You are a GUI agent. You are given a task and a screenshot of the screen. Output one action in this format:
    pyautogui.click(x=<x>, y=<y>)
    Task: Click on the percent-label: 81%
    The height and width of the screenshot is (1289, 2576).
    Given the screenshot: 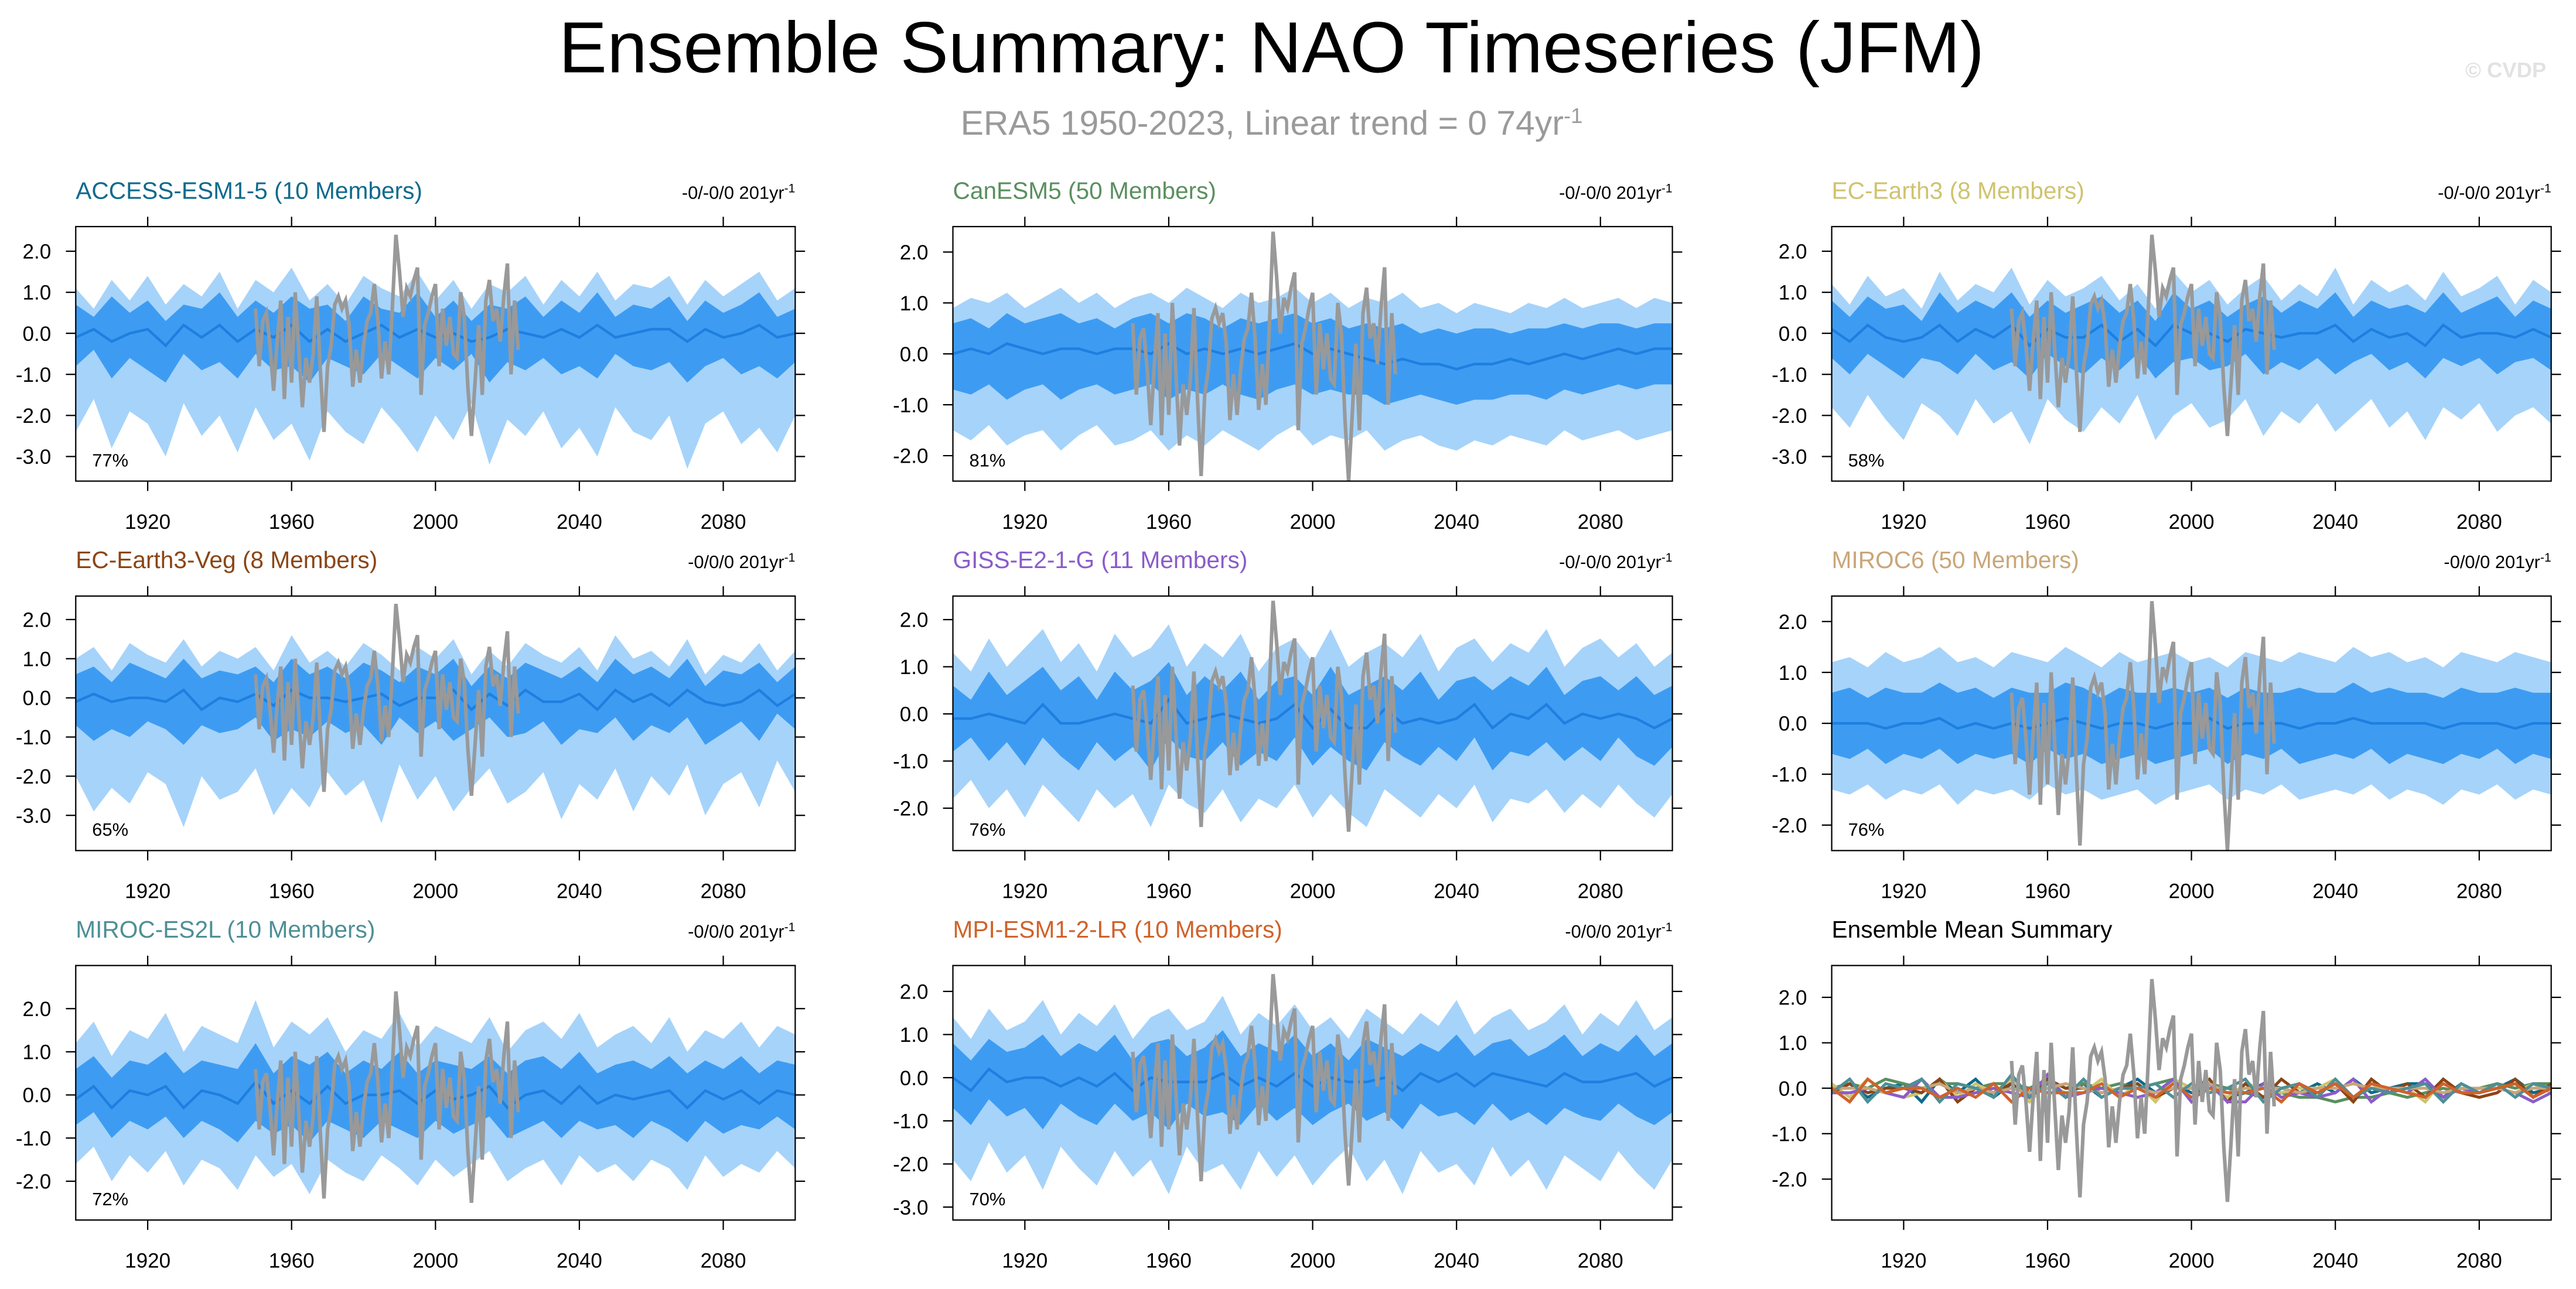 What is the action you would take?
    pyautogui.click(x=988, y=460)
    